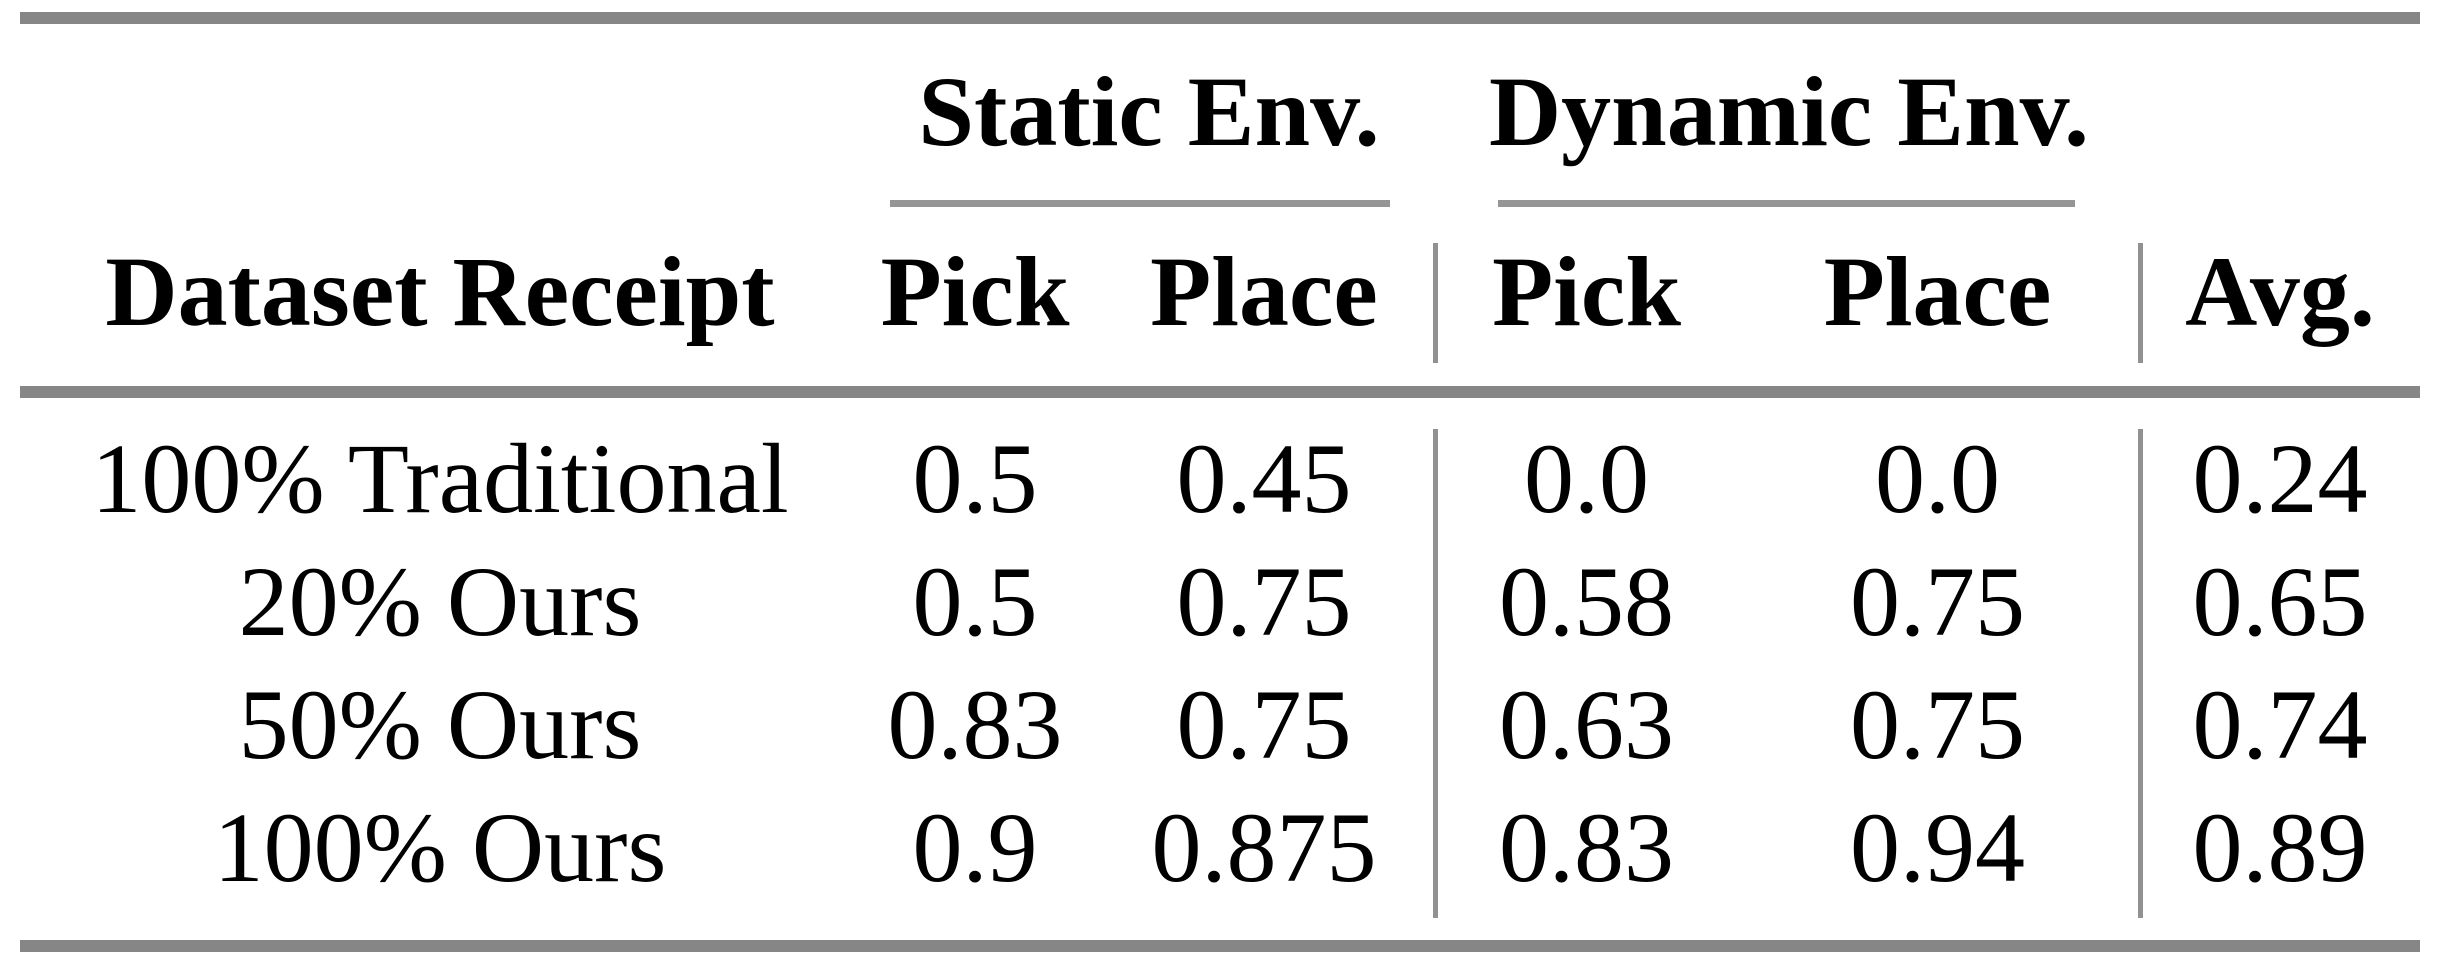  I want to click on vertical-separator-static-dynamic-header, so click(1435, 303).